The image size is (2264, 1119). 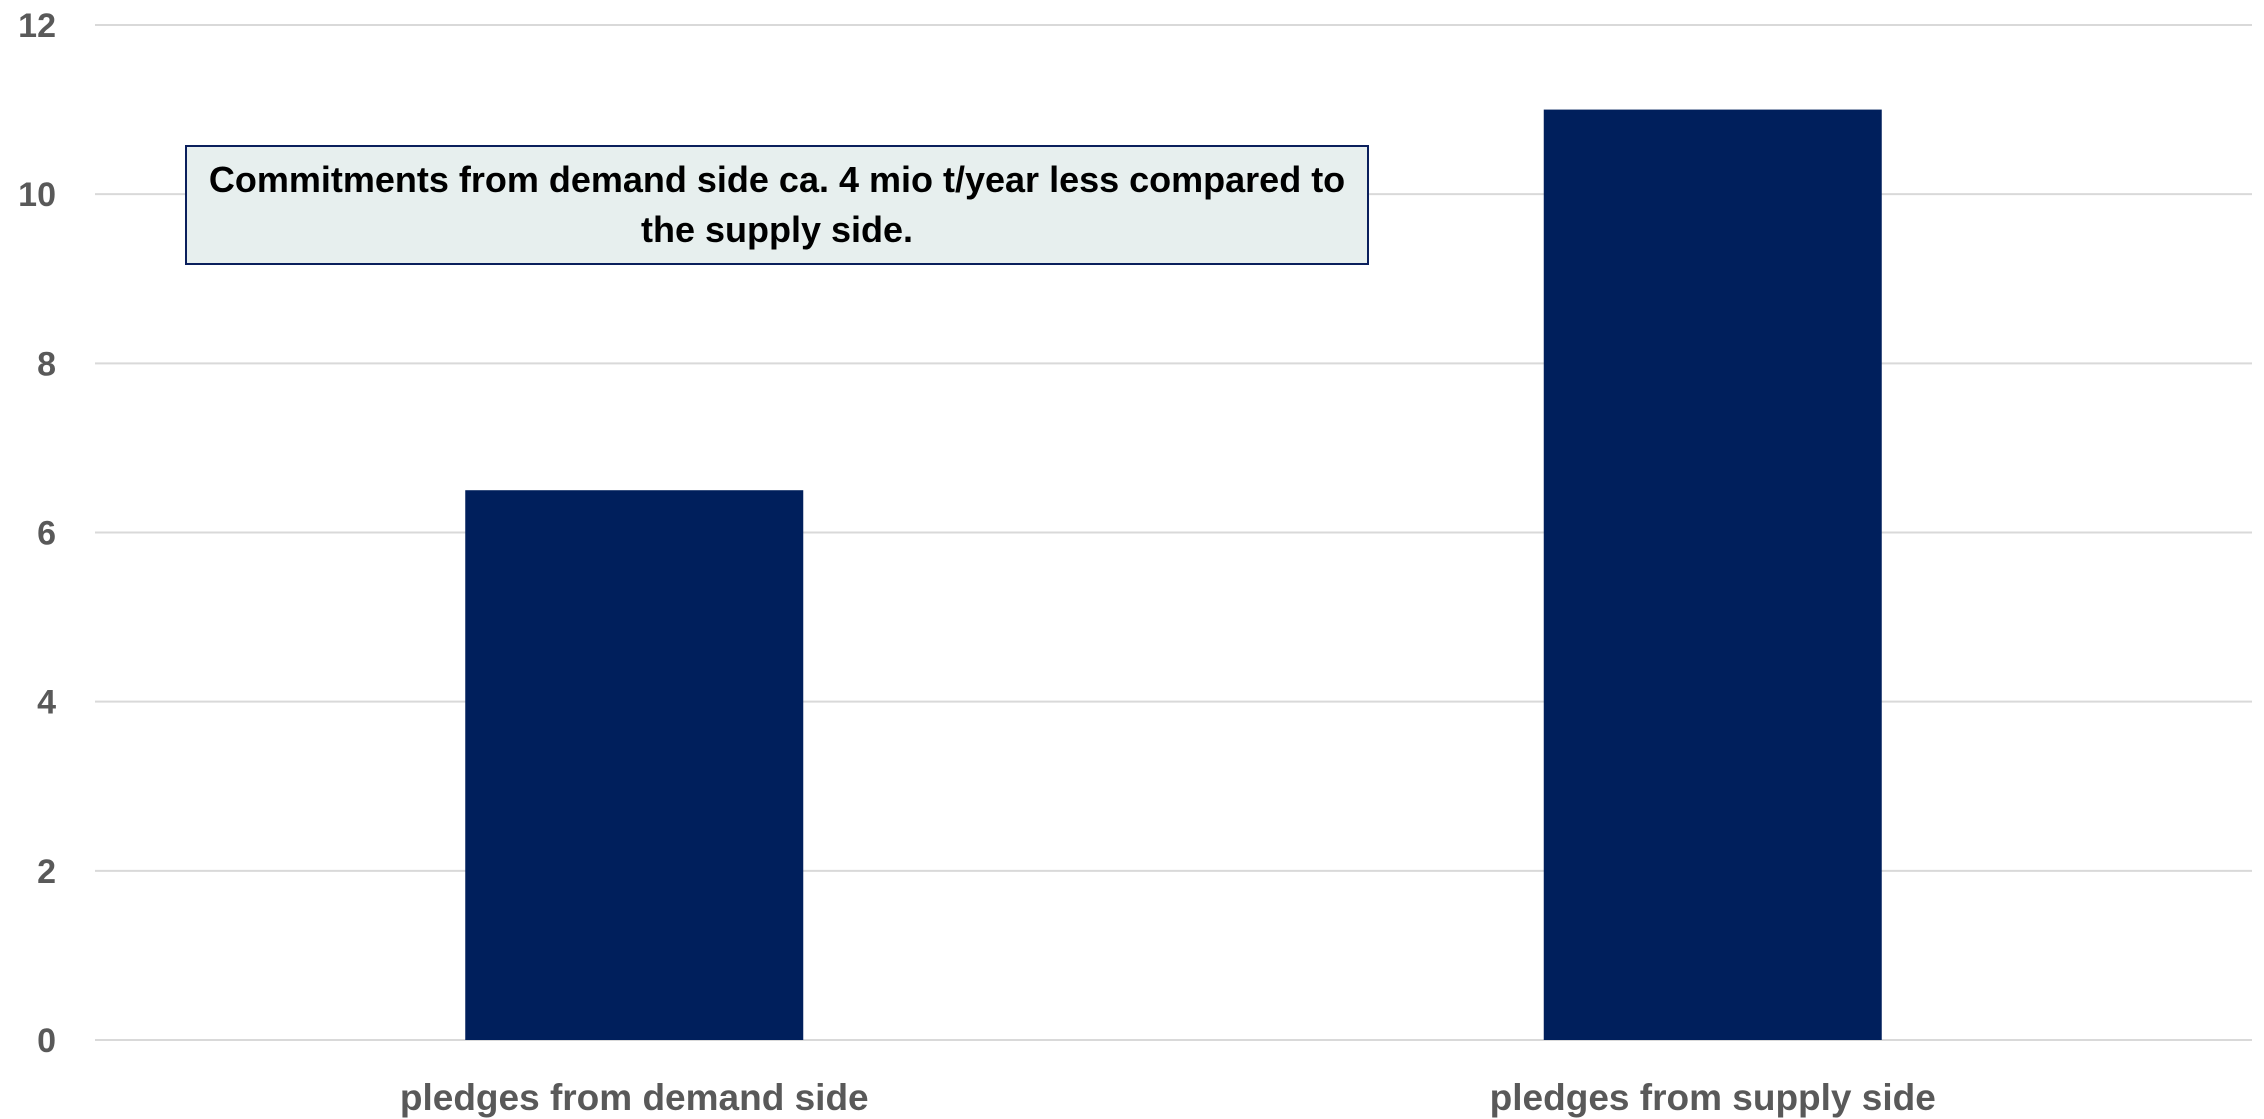 What do you see at coordinates (37, 195) in the screenshot?
I see `y-tick-label-10: 10` at bounding box center [37, 195].